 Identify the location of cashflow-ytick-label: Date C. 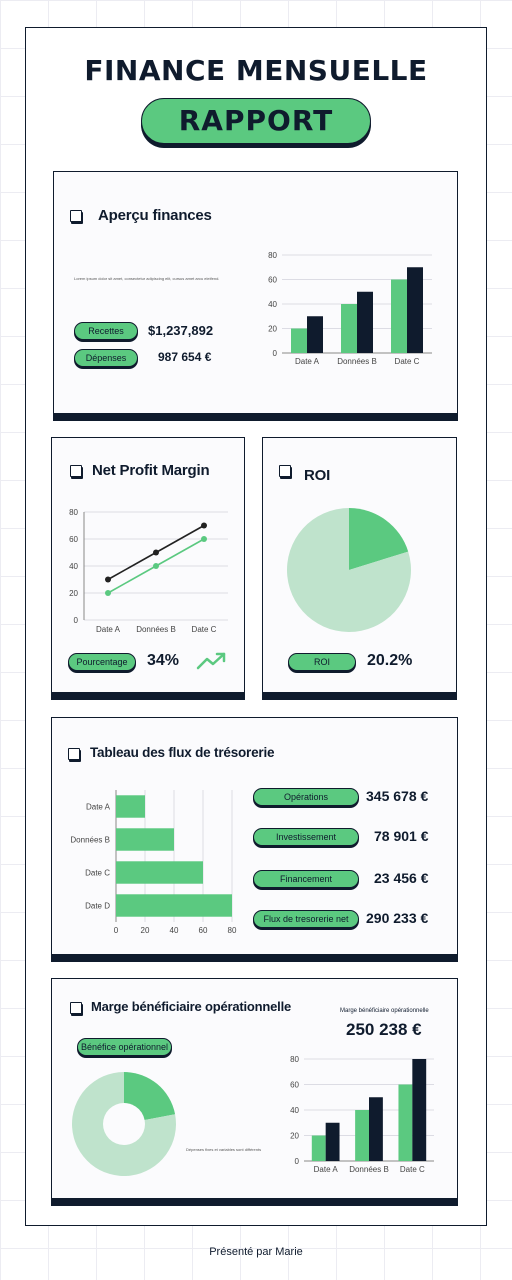
(97, 873).